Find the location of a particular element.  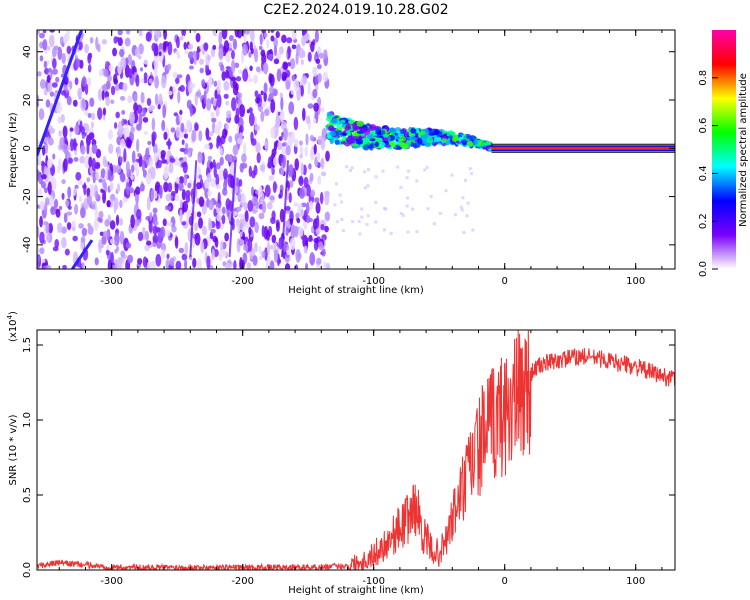

y-tick-label: 1.5 is located at coordinates (27, 345).